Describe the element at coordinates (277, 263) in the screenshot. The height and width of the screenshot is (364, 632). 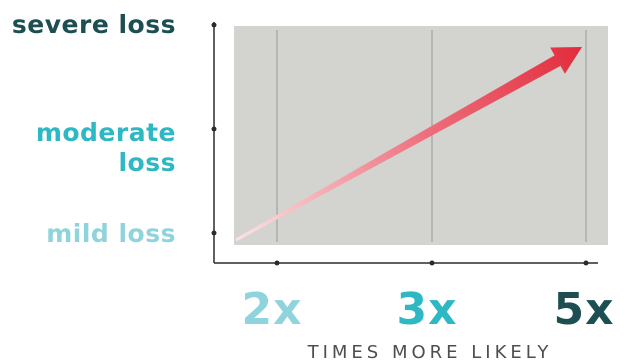
I see `x-tick-2x` at that location.